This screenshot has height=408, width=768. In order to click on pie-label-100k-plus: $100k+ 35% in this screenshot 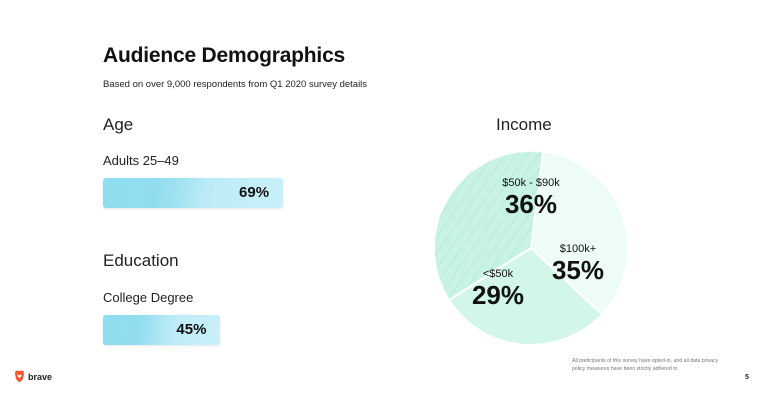, I will do `click(578, 264)`.